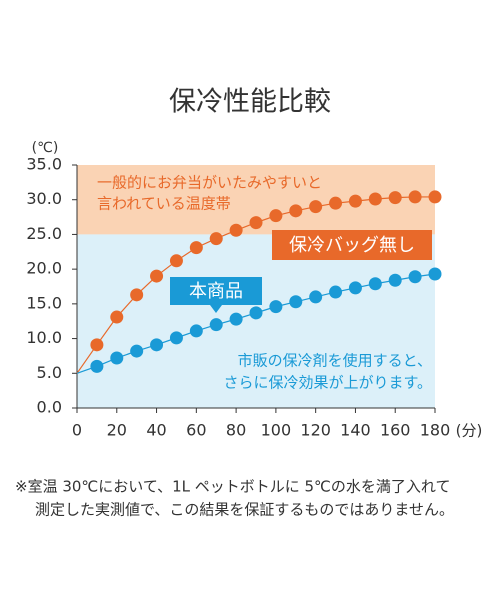 Image resolution: width=500 pixels, height=600 pixels. Describe the element at coordinates (44, 198) in the screenshot. I see `y-tick-label: 30.0` at that location.